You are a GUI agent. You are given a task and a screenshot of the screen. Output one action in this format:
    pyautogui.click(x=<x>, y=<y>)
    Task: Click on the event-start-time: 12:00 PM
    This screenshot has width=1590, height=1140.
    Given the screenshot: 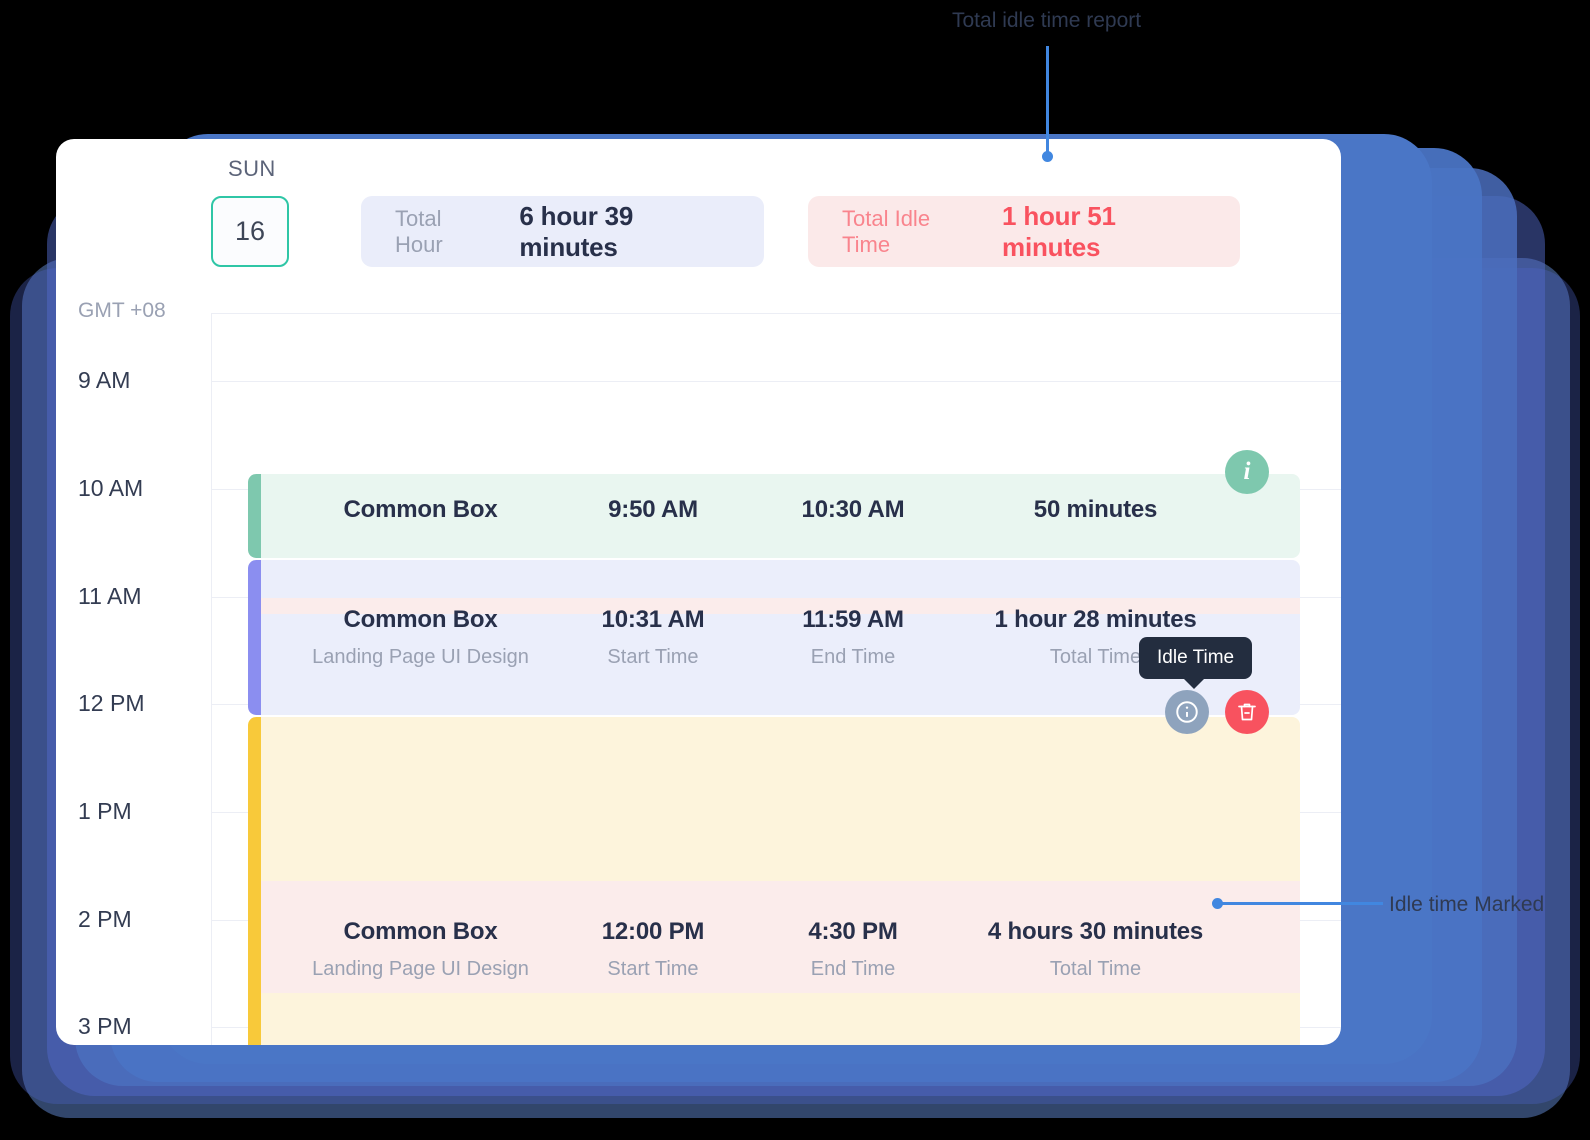 What is the action you would take?
    pyautogui.click(x=653, y=931)
    